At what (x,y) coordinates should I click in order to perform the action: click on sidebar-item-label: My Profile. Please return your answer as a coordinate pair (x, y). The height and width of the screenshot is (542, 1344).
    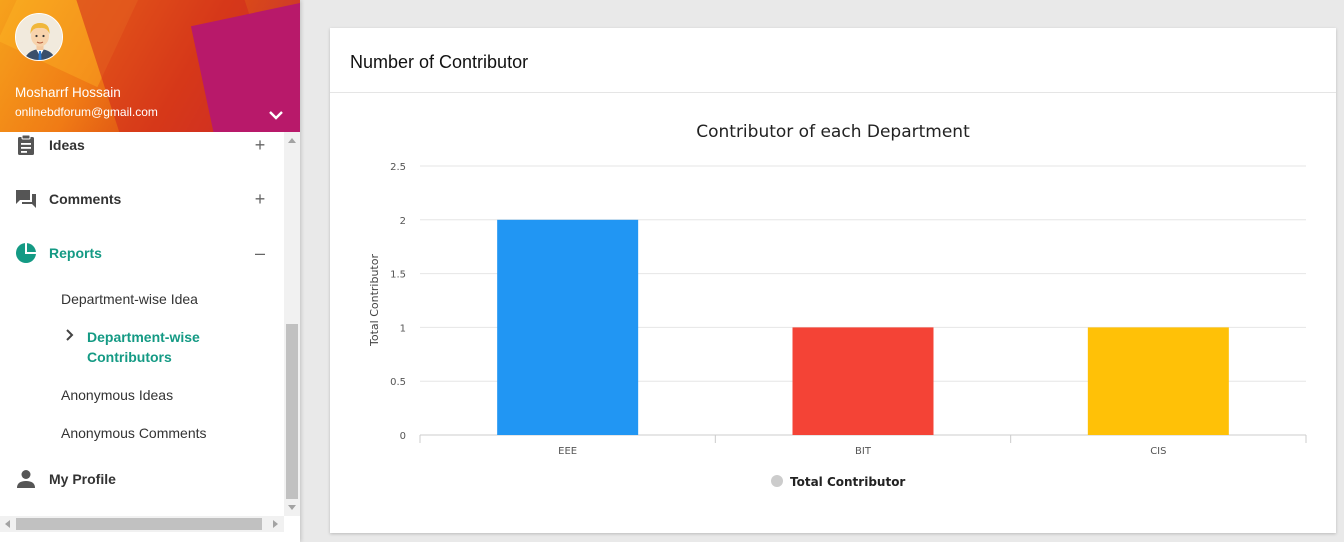
    Looking at the image, I should click on (82, 479).